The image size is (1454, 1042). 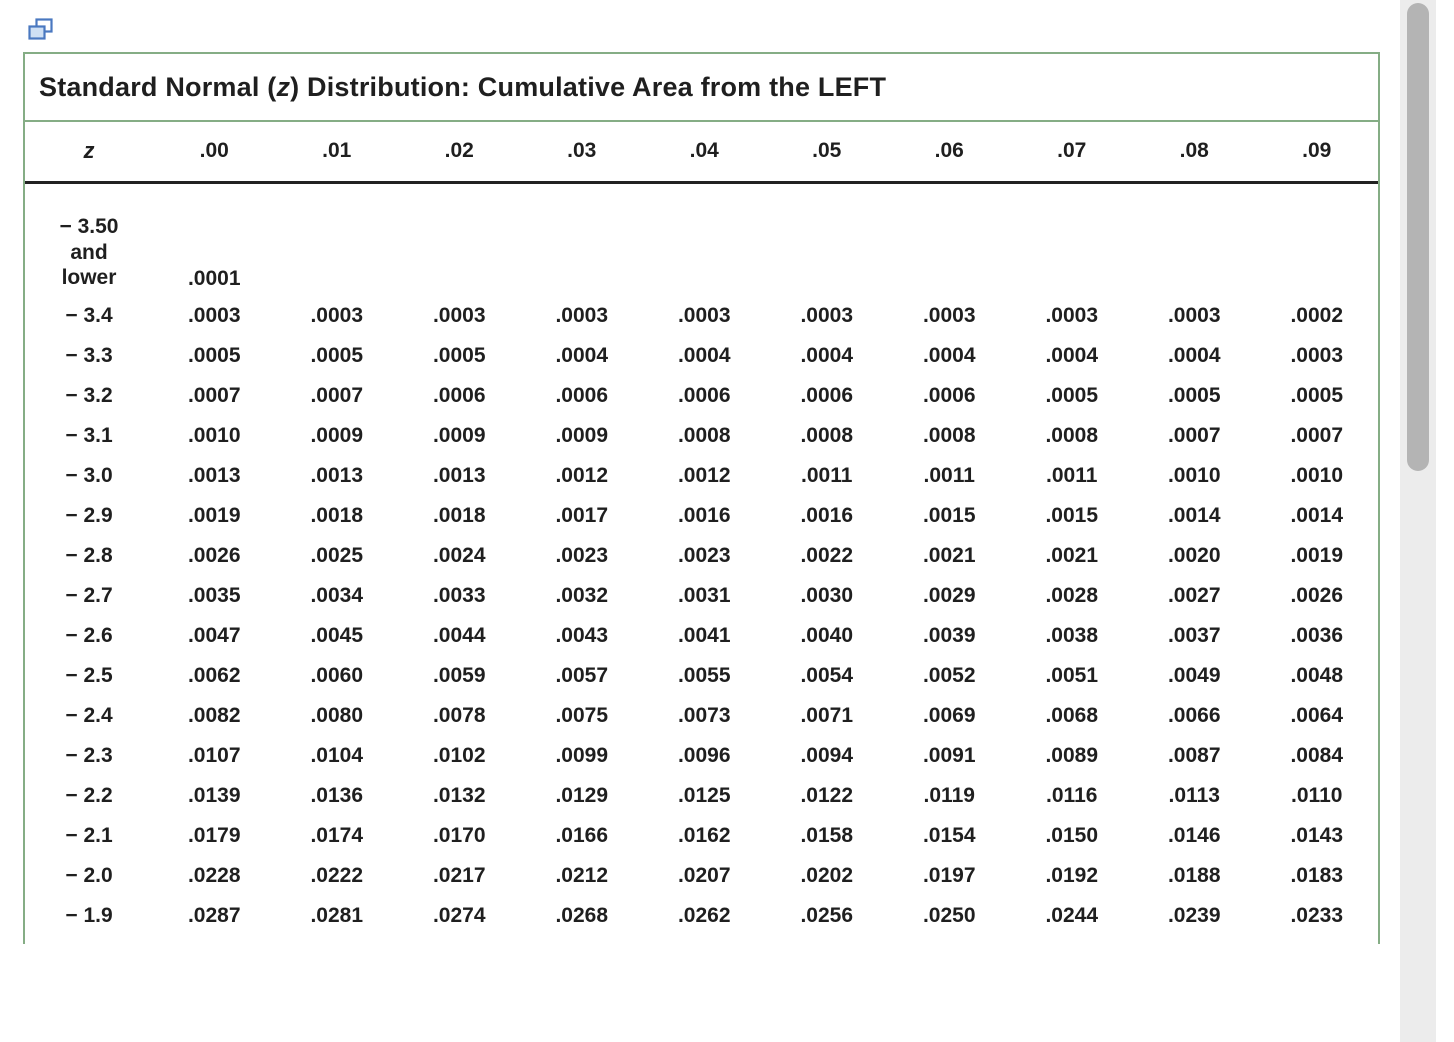 I want to click on value-cell: .0029, so click(x=949, y=595).